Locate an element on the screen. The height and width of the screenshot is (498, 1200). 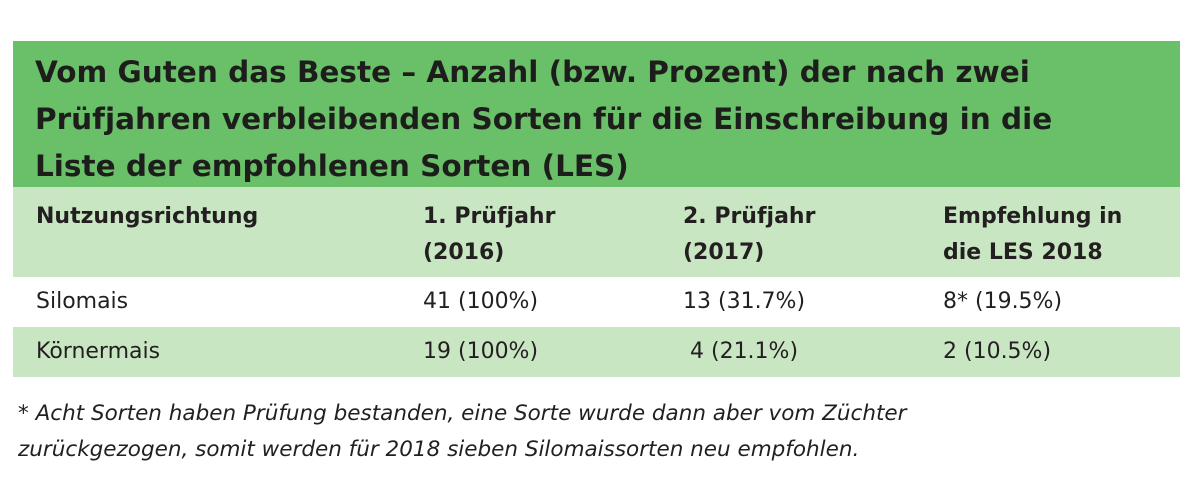
row-year1-value: 19 (100%) is located at coordinates (481, 351).